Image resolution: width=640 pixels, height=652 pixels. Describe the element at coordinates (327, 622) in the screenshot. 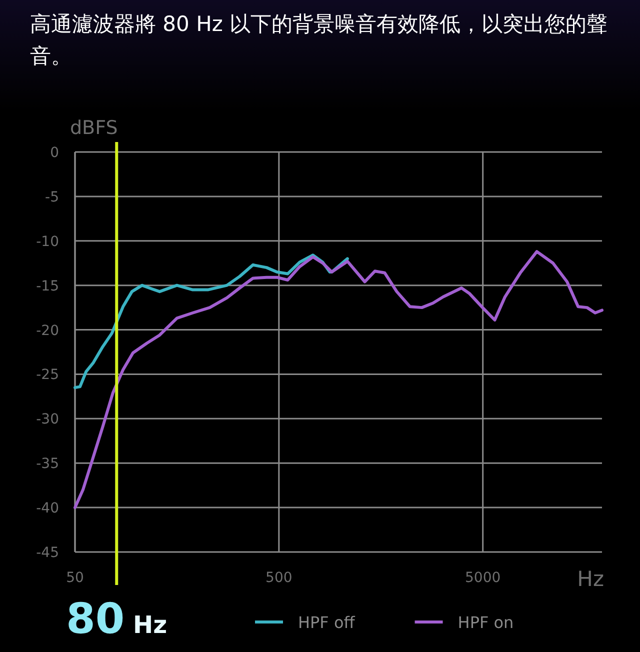

I see `legend-label: HPF off` at that location.